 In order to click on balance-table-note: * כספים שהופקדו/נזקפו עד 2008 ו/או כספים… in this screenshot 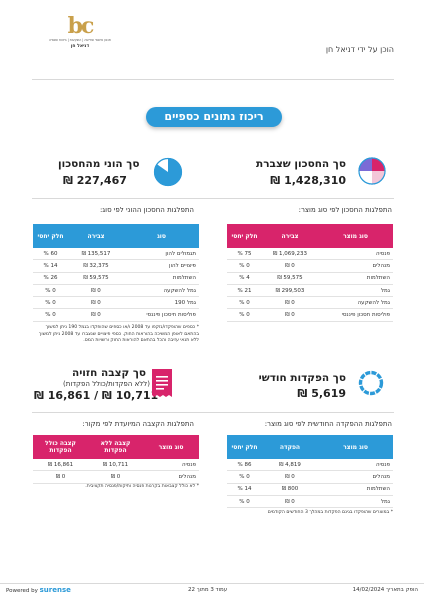, I will do `click(118, 334)`.